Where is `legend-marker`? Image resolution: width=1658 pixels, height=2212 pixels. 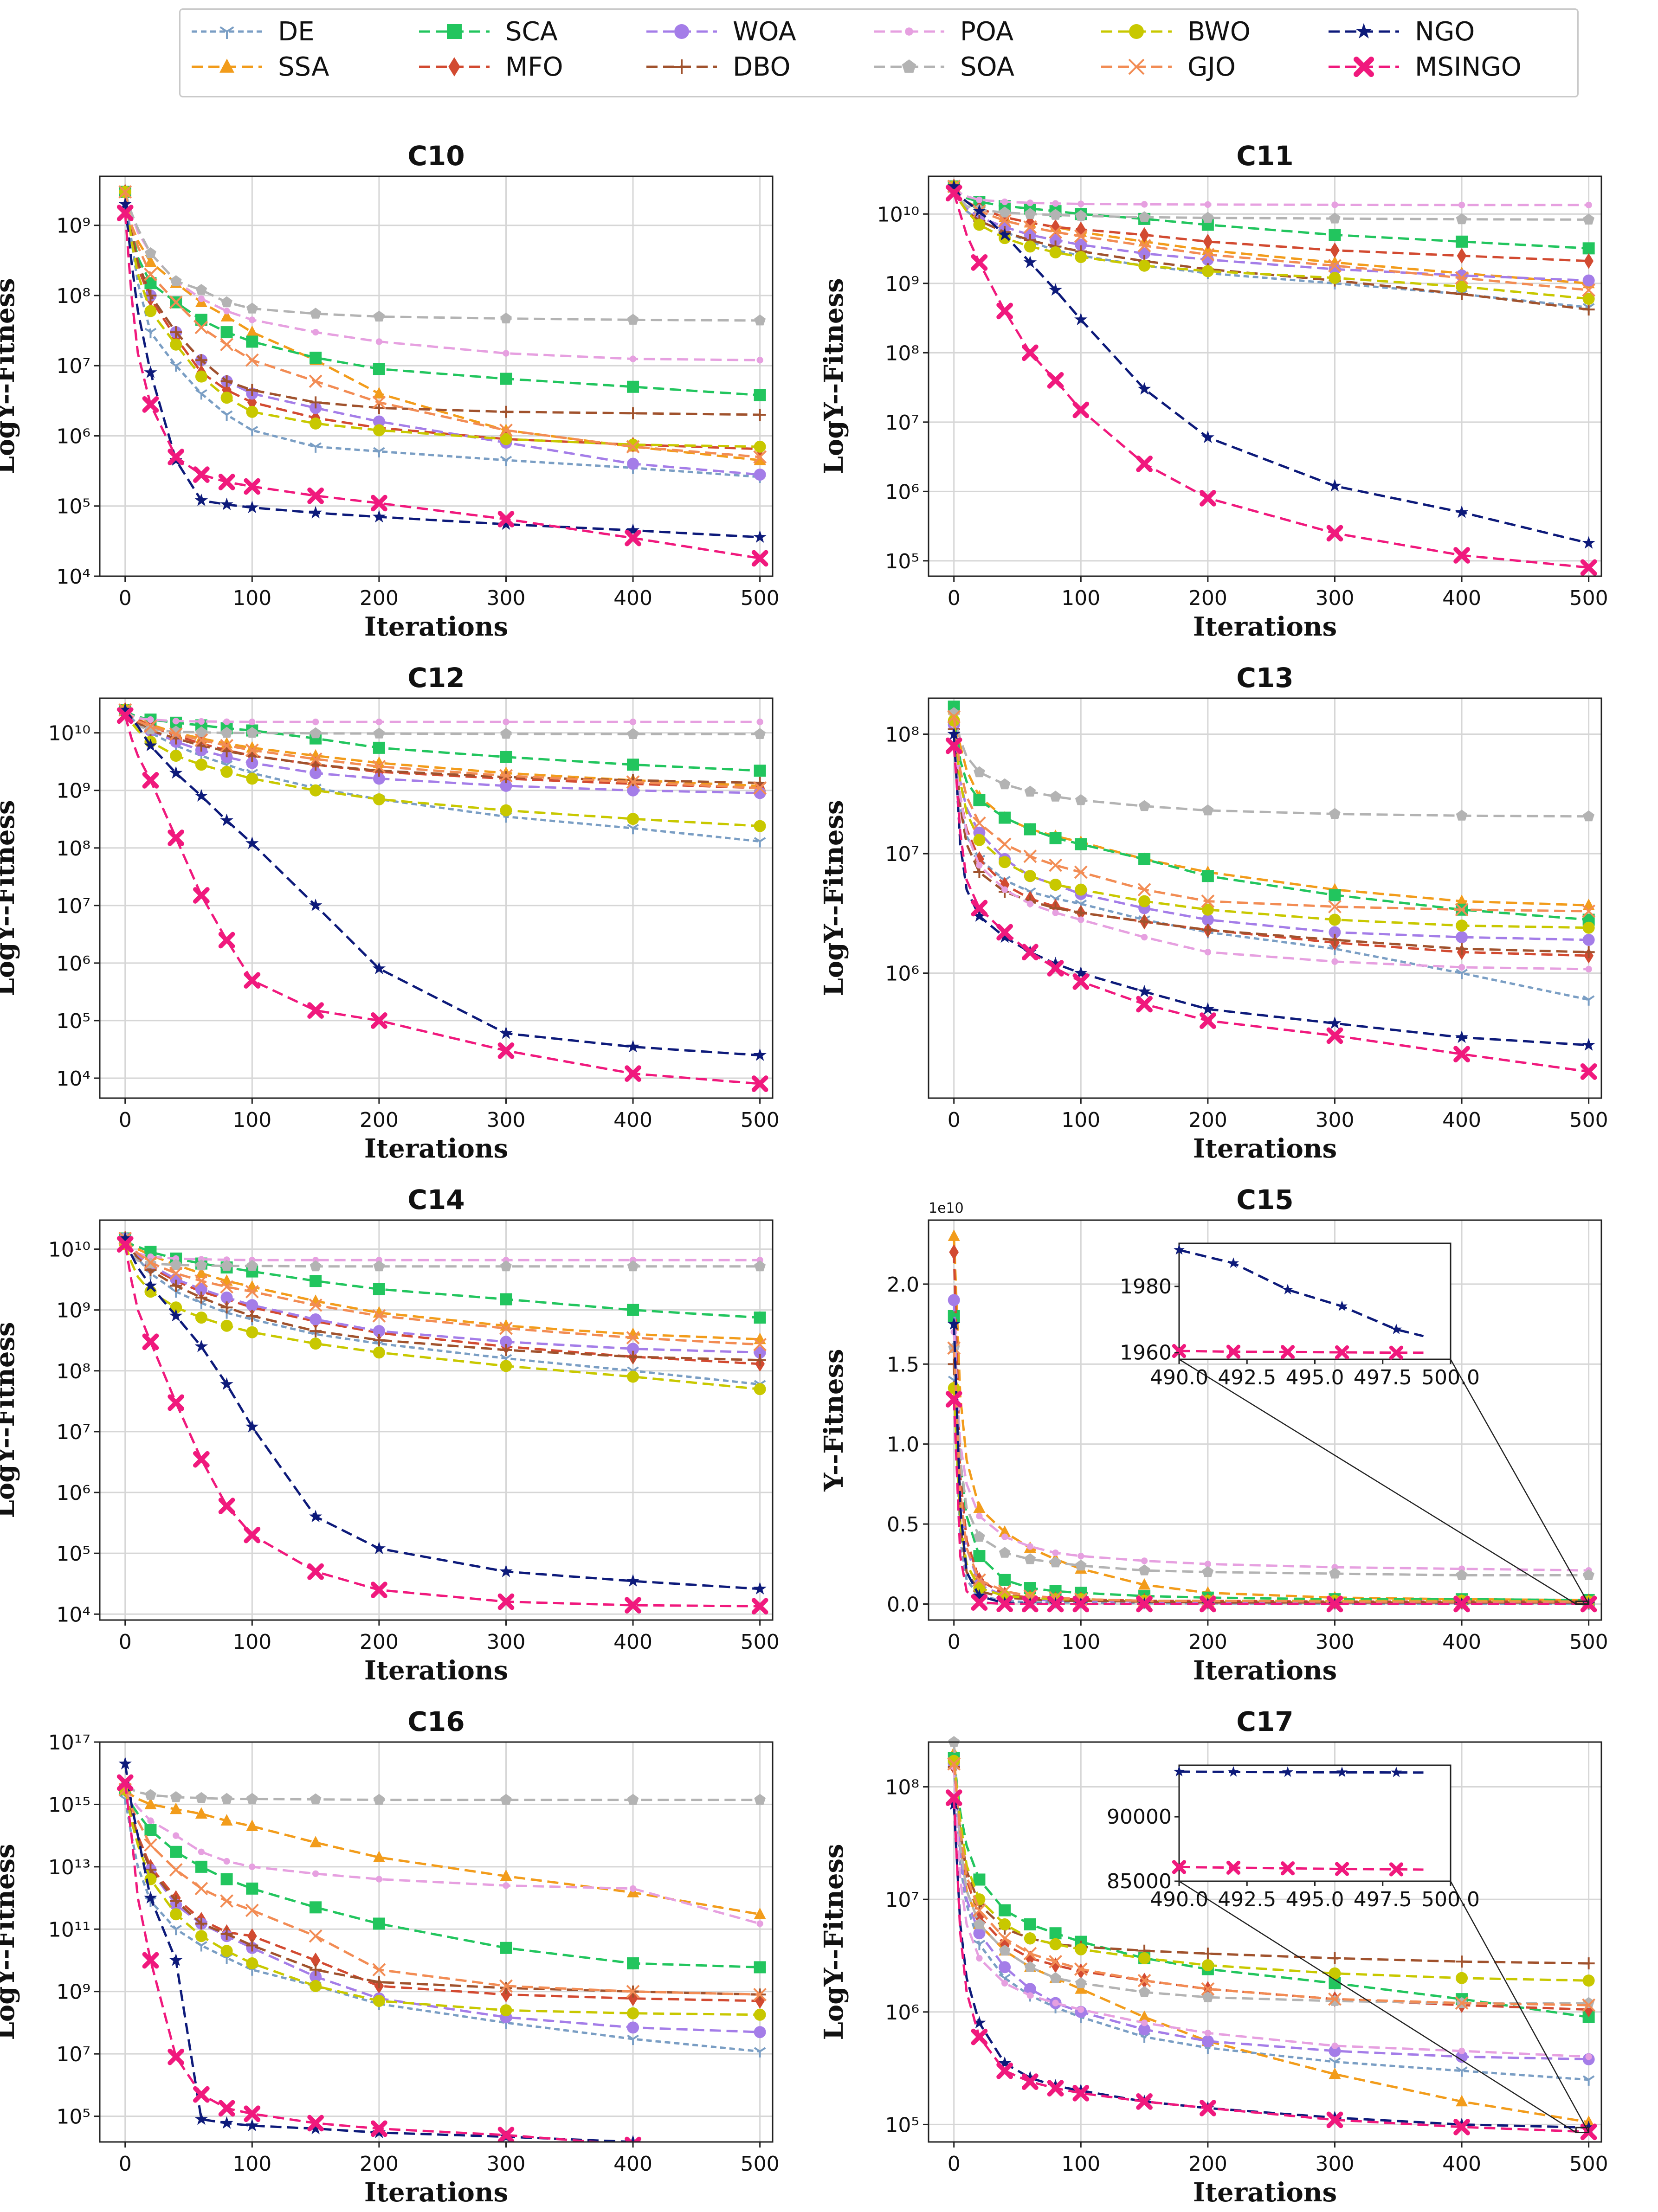
legend-marker is located at coordinates (1136, 66).